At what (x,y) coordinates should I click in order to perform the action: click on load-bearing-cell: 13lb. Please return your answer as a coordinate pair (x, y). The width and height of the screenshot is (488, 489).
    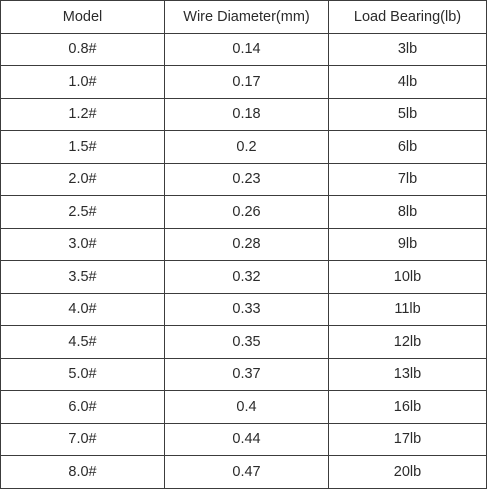
    Looking at the image, I should click on (408, 374).